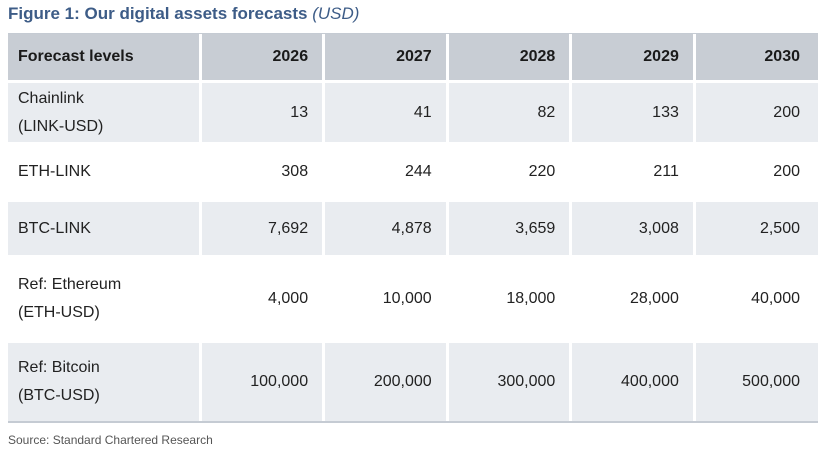 This screenshot has height=457, width=836. I want to click on table-cell: 4,000, so click(263, 298).